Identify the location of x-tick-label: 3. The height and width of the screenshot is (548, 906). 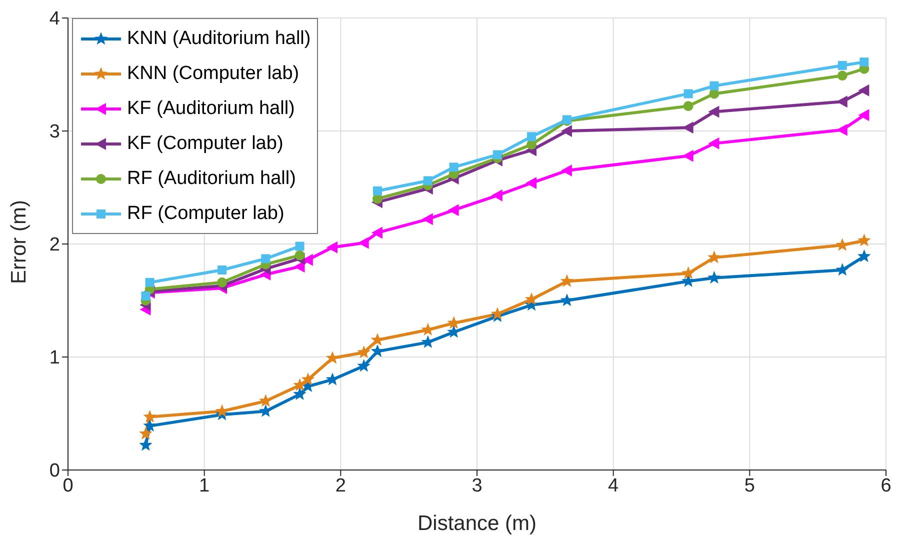
(477, 485).